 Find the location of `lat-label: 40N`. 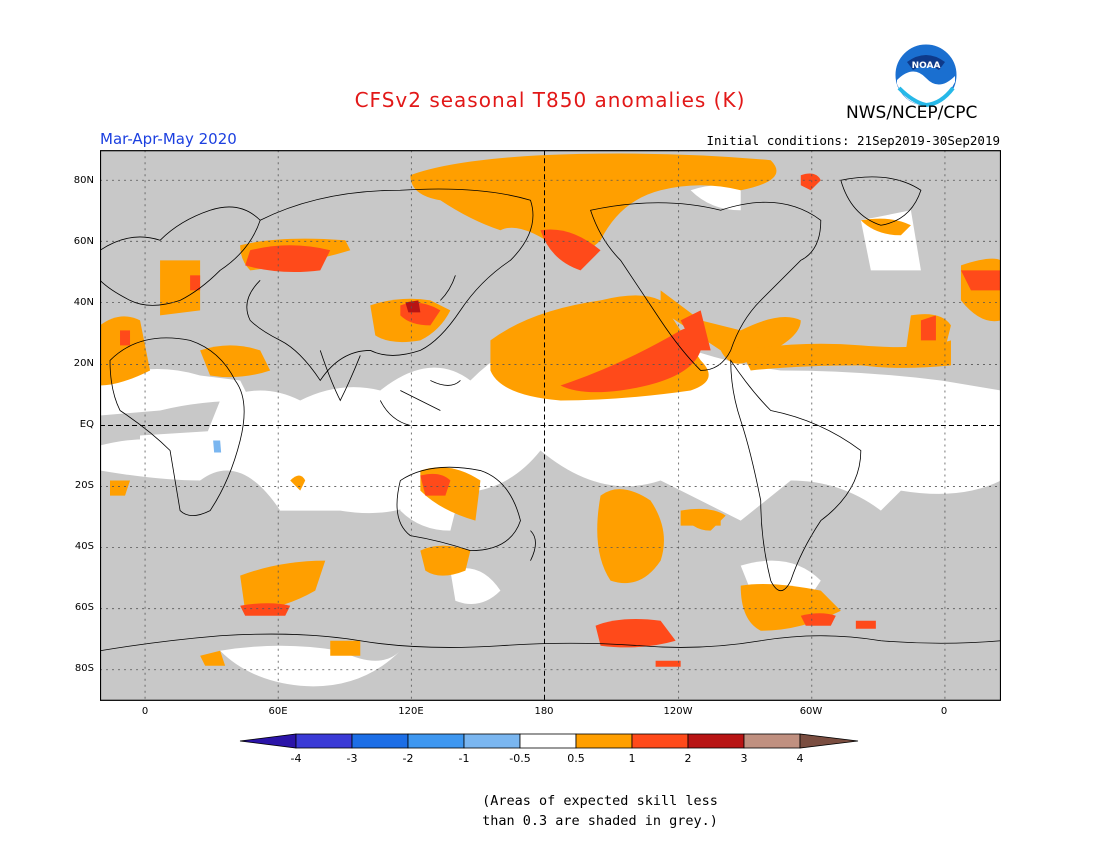

lat-label: 40N is located at coordinates (83, 302).